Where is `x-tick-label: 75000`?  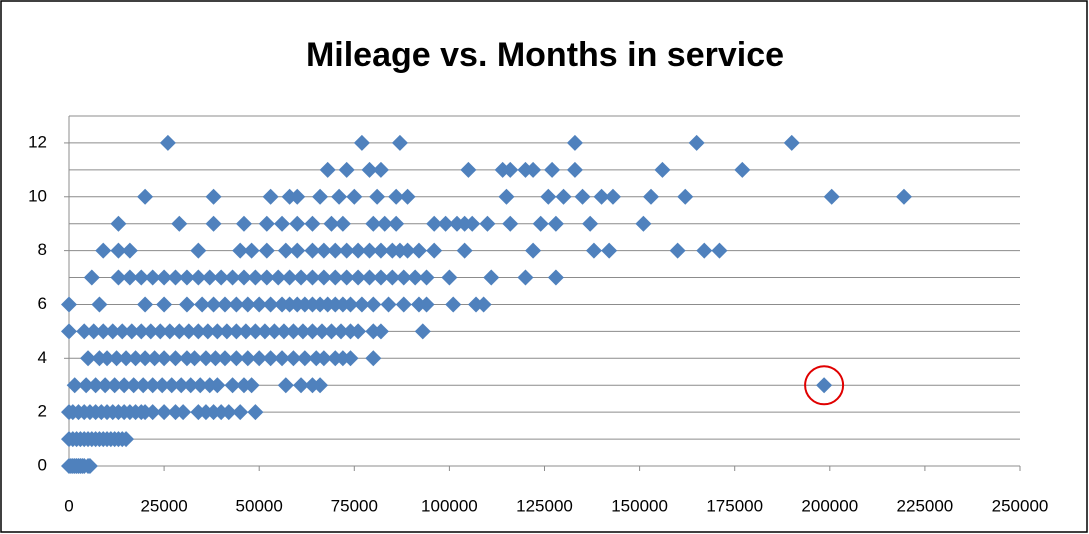
x-tick-label: 75000 is located at coordinates (354, 505).